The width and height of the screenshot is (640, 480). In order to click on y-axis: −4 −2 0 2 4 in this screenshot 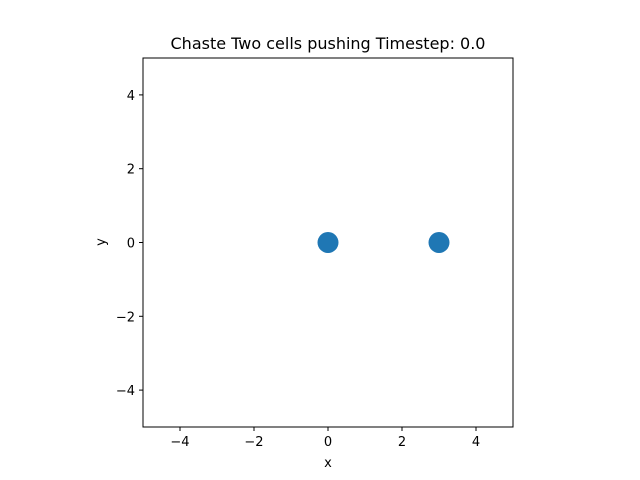, I will do `click(129, 244)`.